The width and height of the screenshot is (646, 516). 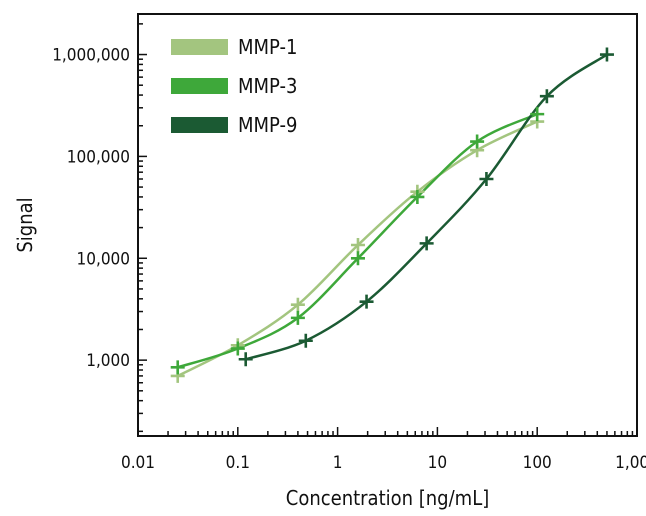 What do you see at coordinates (338, 463) in the screenshot?
I see `x-tick-label: 1` at bounding box center [338, 463].